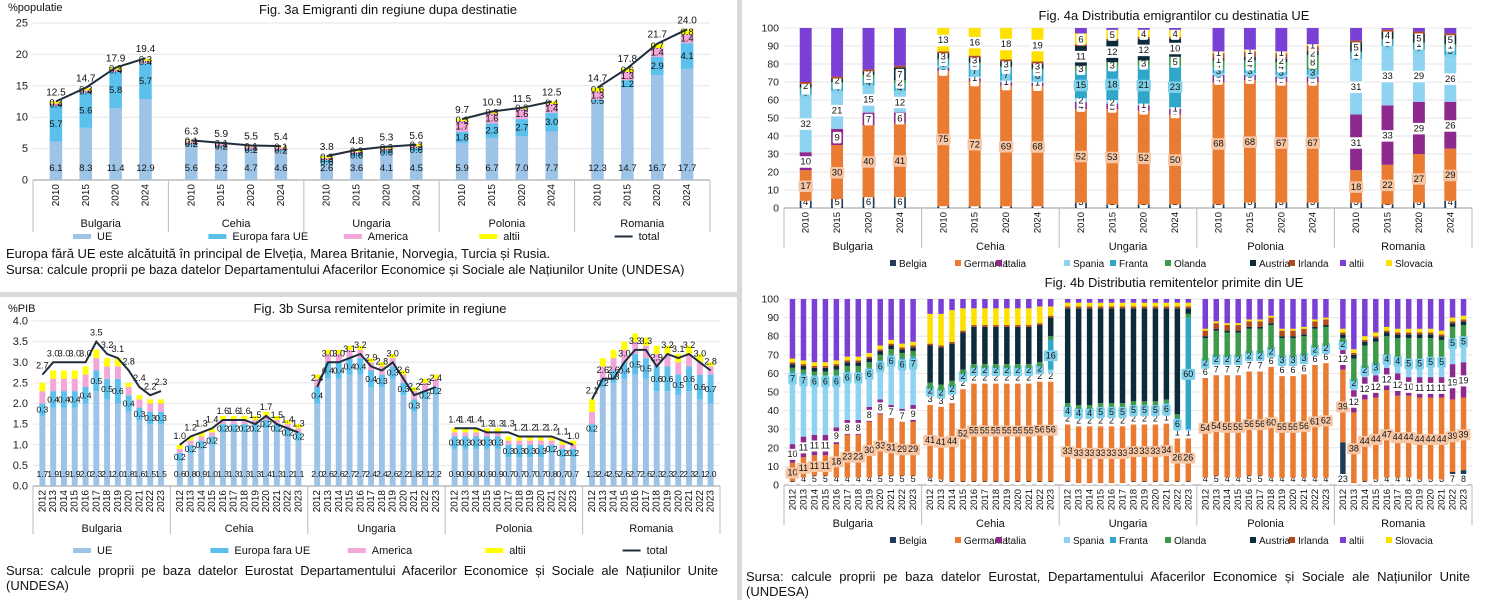 Image resolution: width=1500 pixels, height=600 pixels. What do you see at coordinates (1133, 304) in the screenshot?
I see `segment-slovacia` at bounding box center [1133, 304].